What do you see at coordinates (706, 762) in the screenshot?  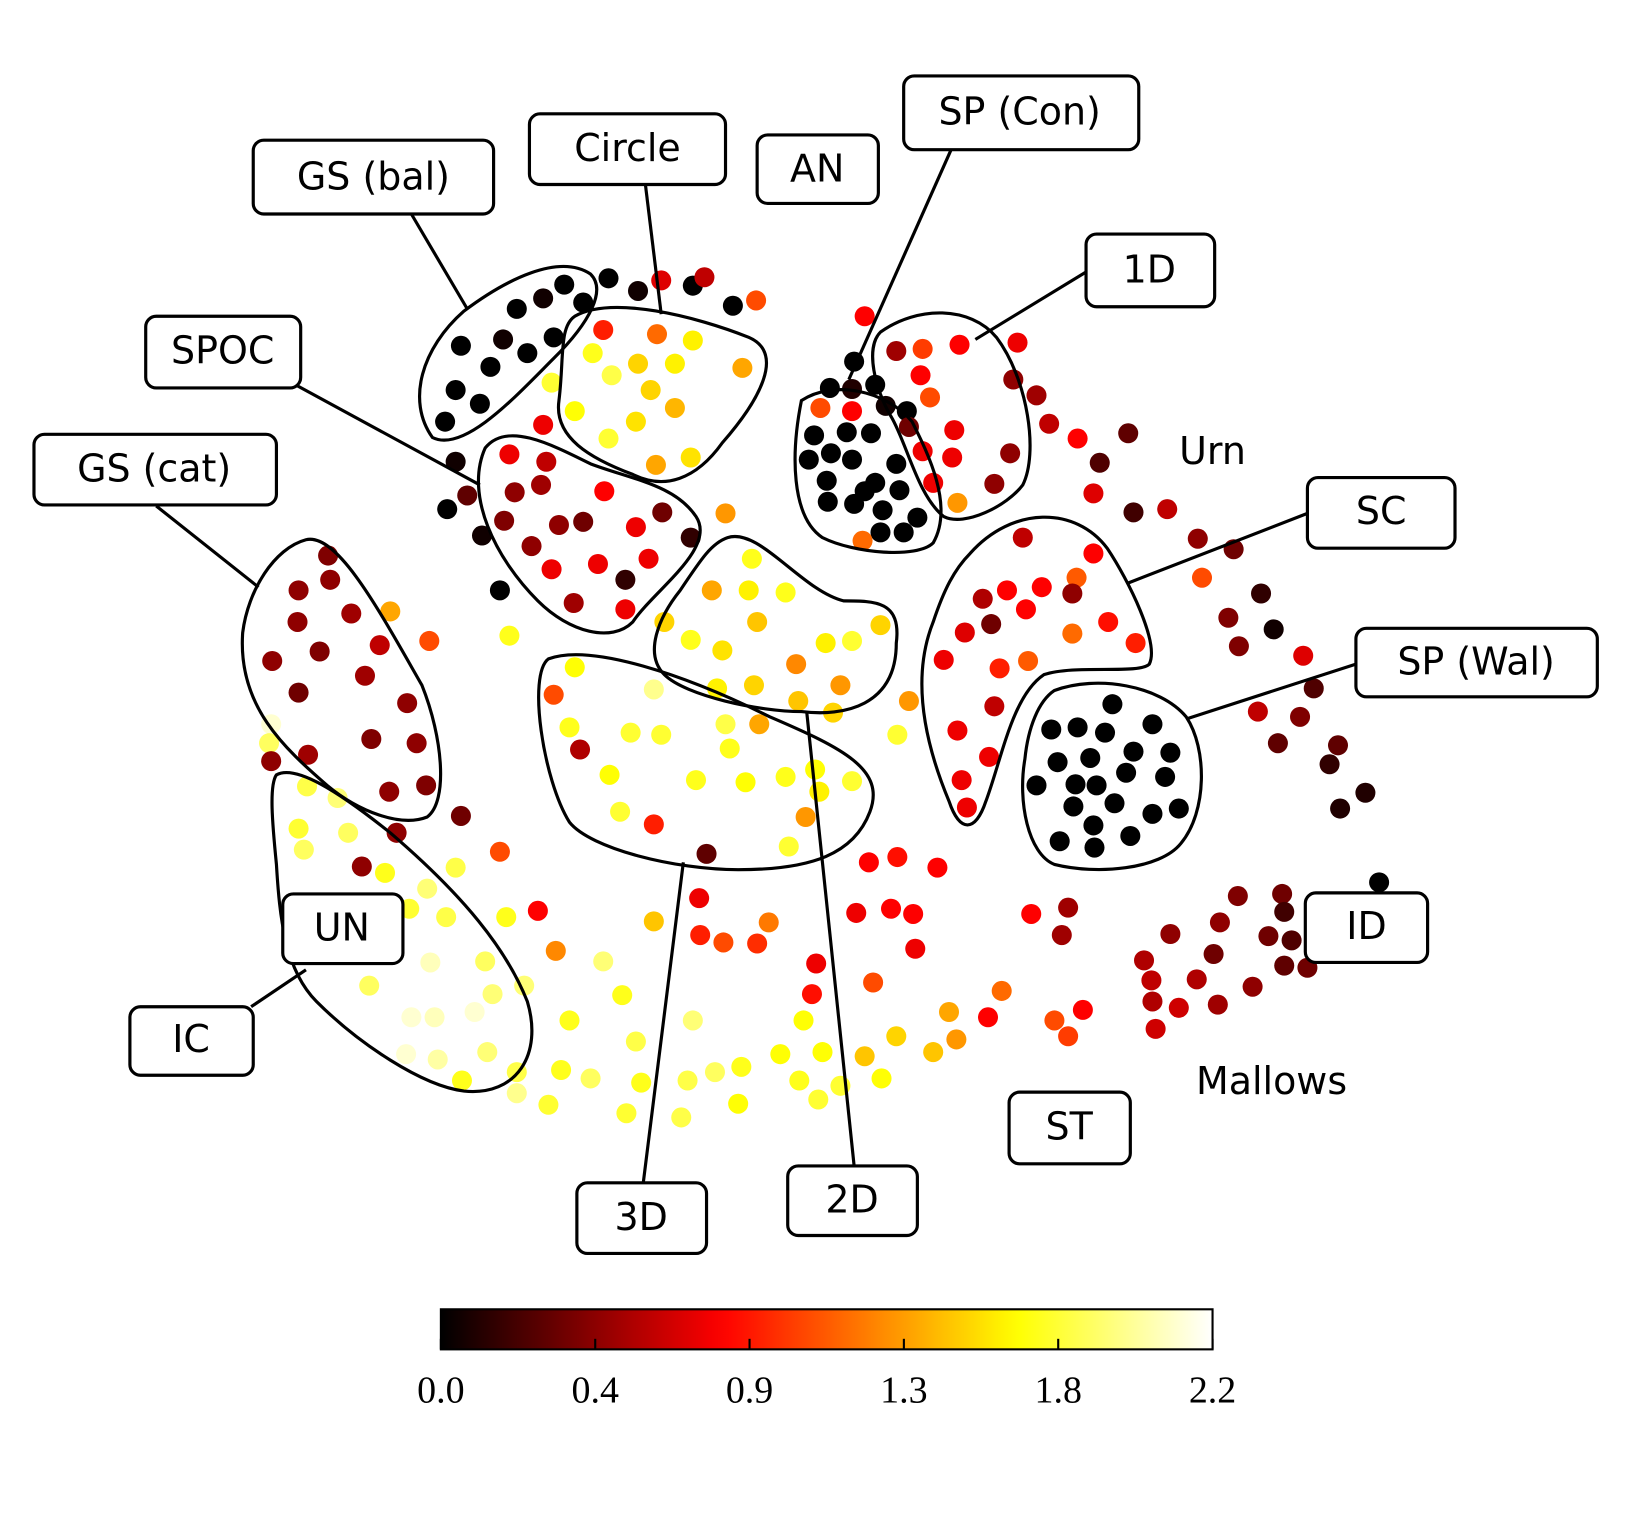 I see `outline` at bounding box center [706, 762].